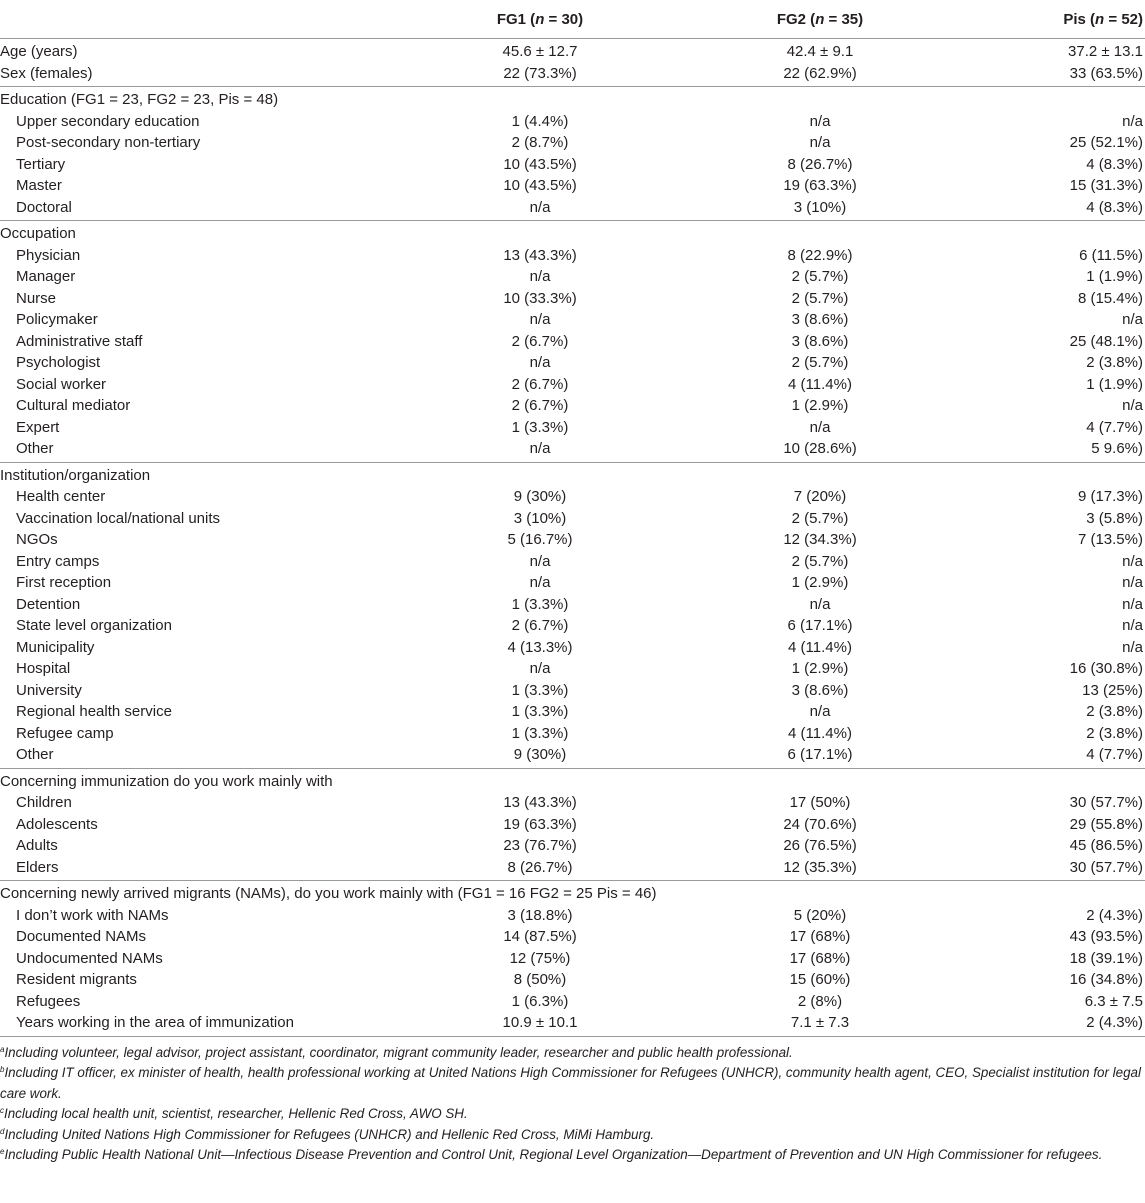 Image resolution: width=1145 pixels, height=1203 pixels. Describe the element at coordinates (572, 19) in the screenshot. I see `table-header-row: FG1 (n = 30) FG2 (n = 35) Pis (n = 52)` at that location.